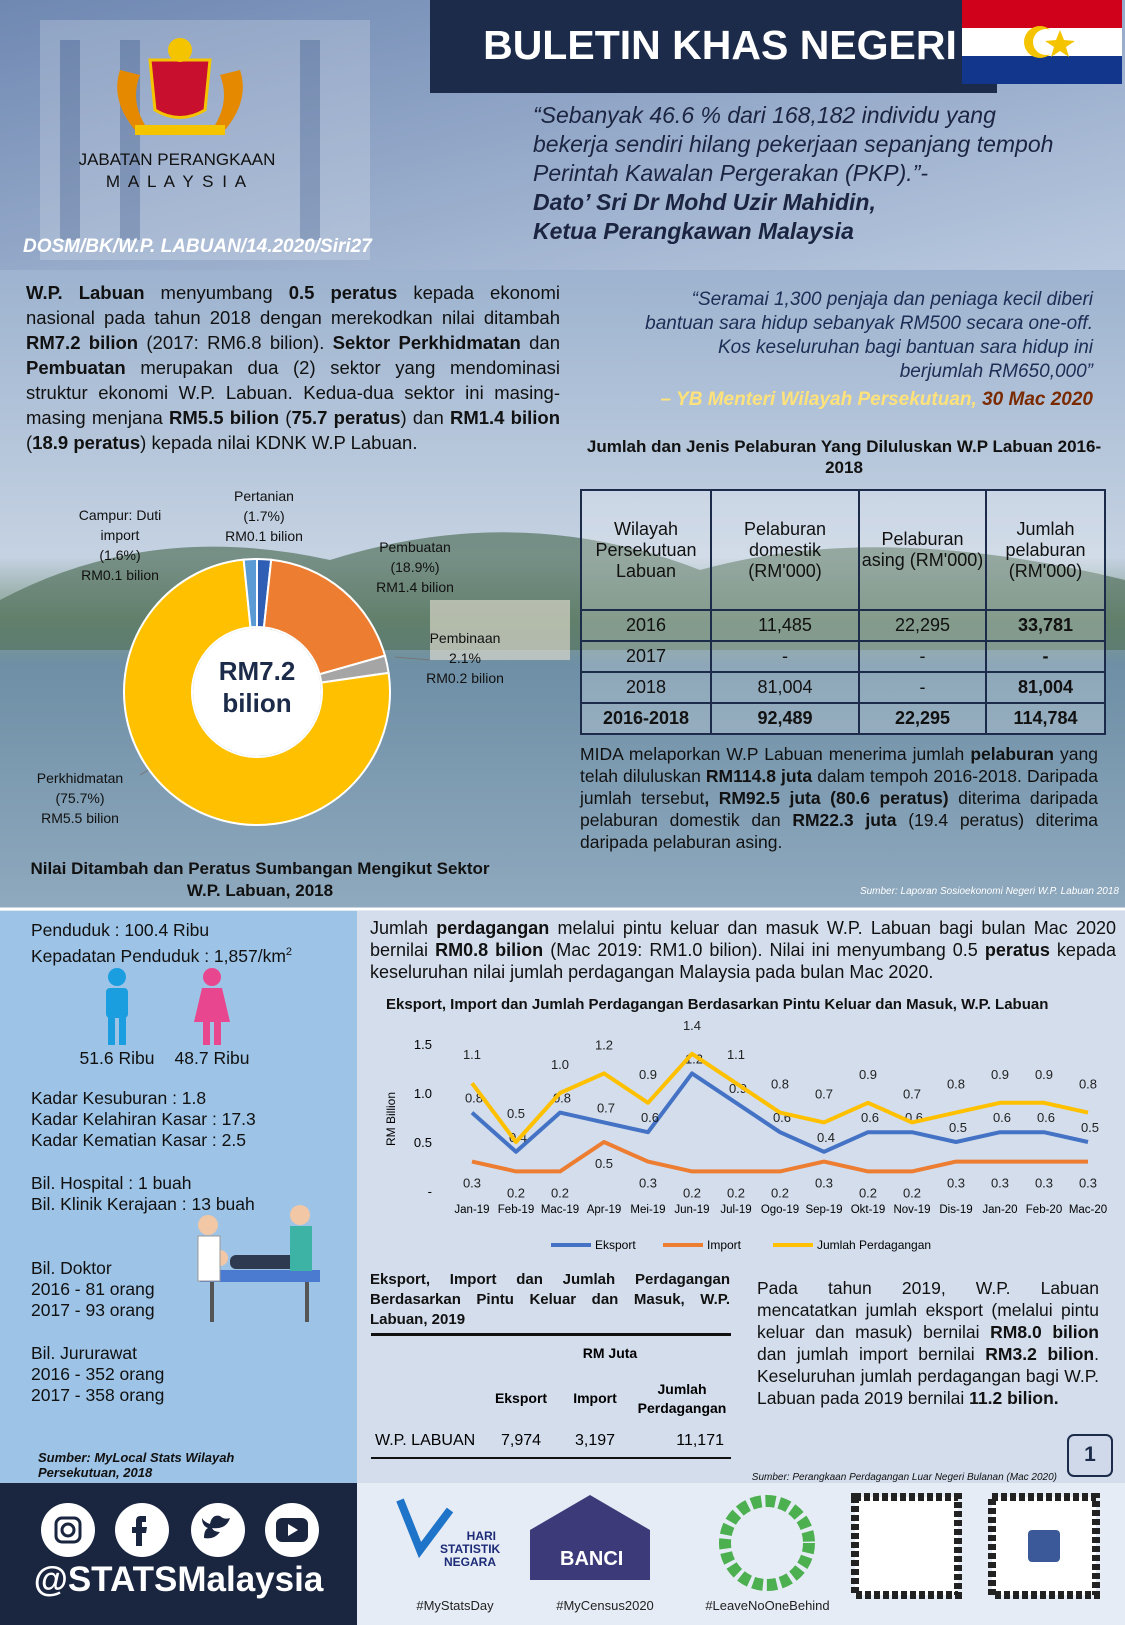  Describe the element at coordinates (615, 1245) in the screenshot. I see `legend-label: Eksport` at that location.